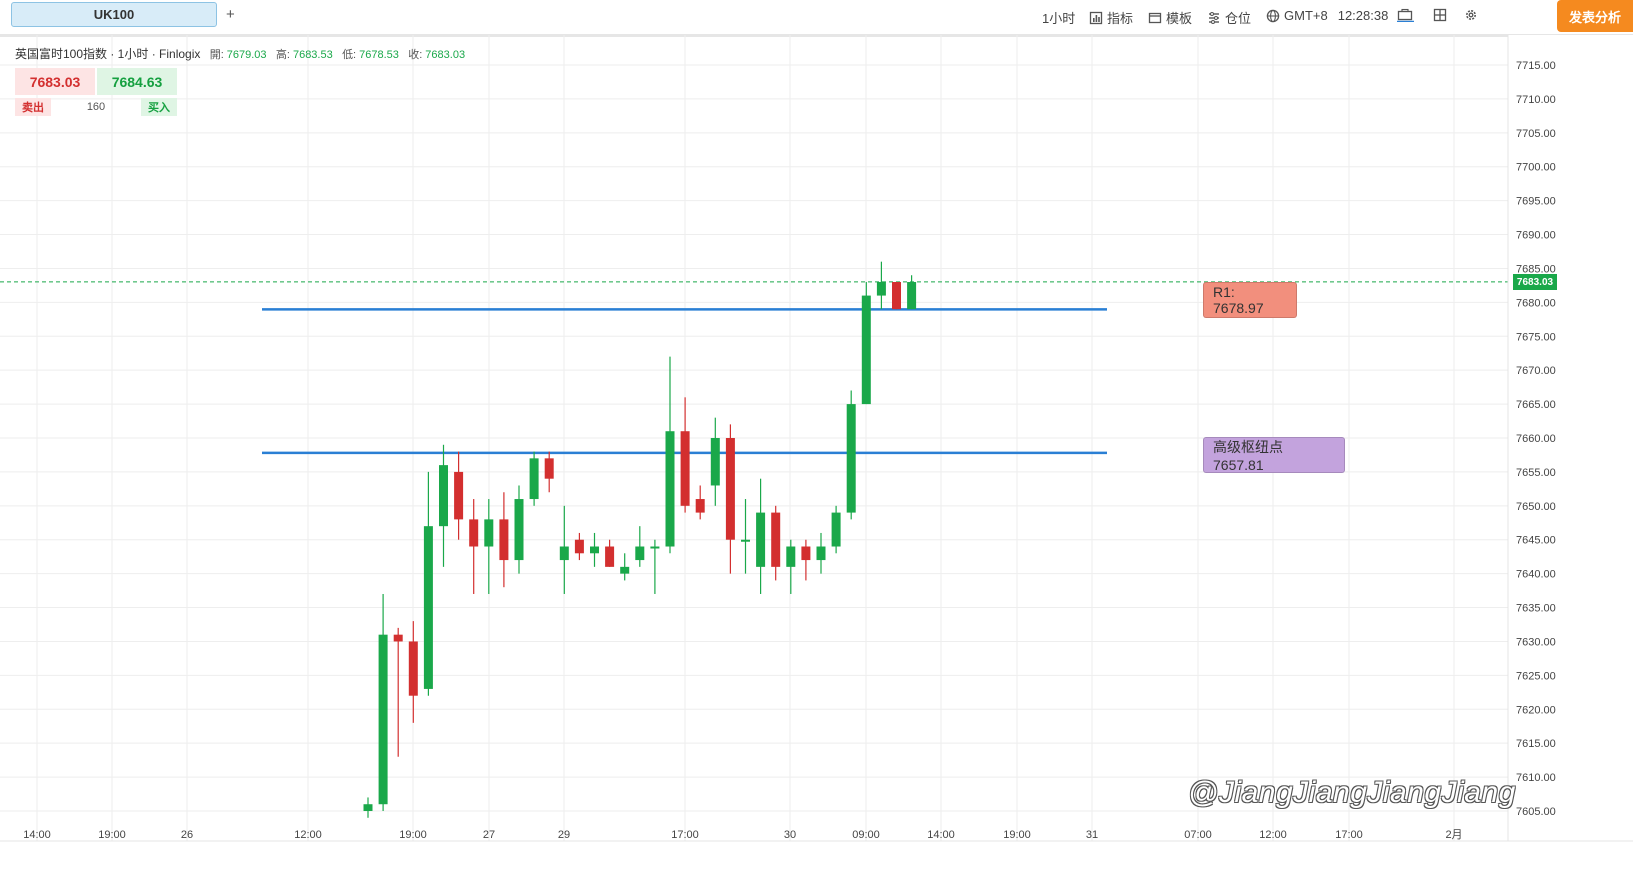 Image resolution: width=1633 pixels, height=879 pixels. Describe the element at coordinates (941, 835) in the screenshot. I see `time-tick-label: 14:00` at that location.